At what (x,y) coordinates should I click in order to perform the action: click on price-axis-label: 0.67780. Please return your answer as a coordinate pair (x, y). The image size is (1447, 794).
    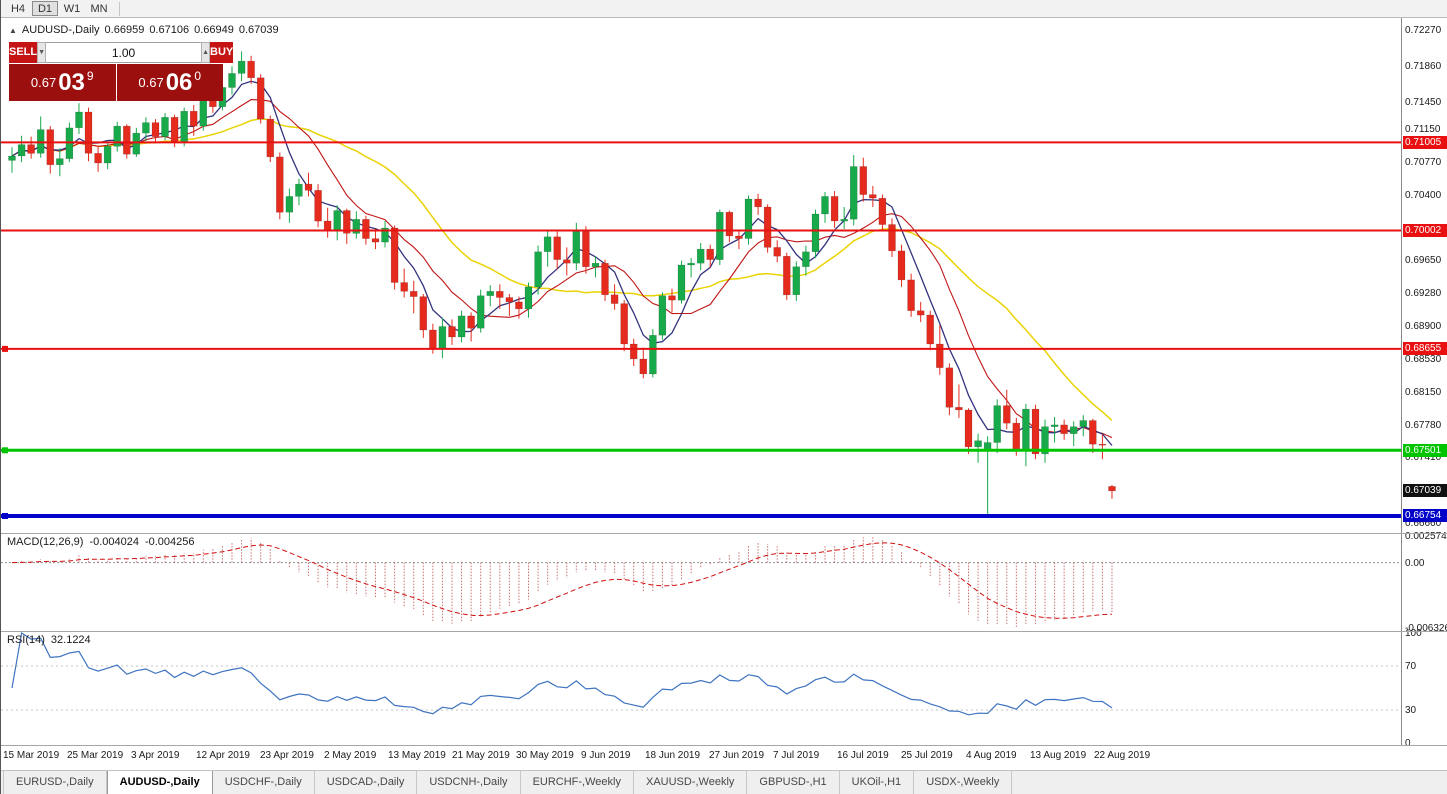
    Looking at the image, I should click on (1423, 425).